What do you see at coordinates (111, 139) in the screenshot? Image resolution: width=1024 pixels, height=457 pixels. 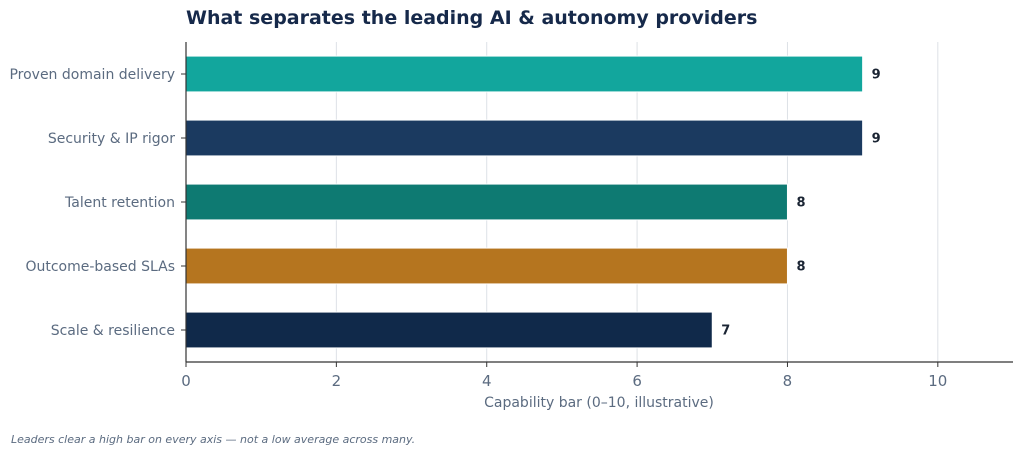 I see `category-label: Security & IP rigor` at bounding box center [111, 139].